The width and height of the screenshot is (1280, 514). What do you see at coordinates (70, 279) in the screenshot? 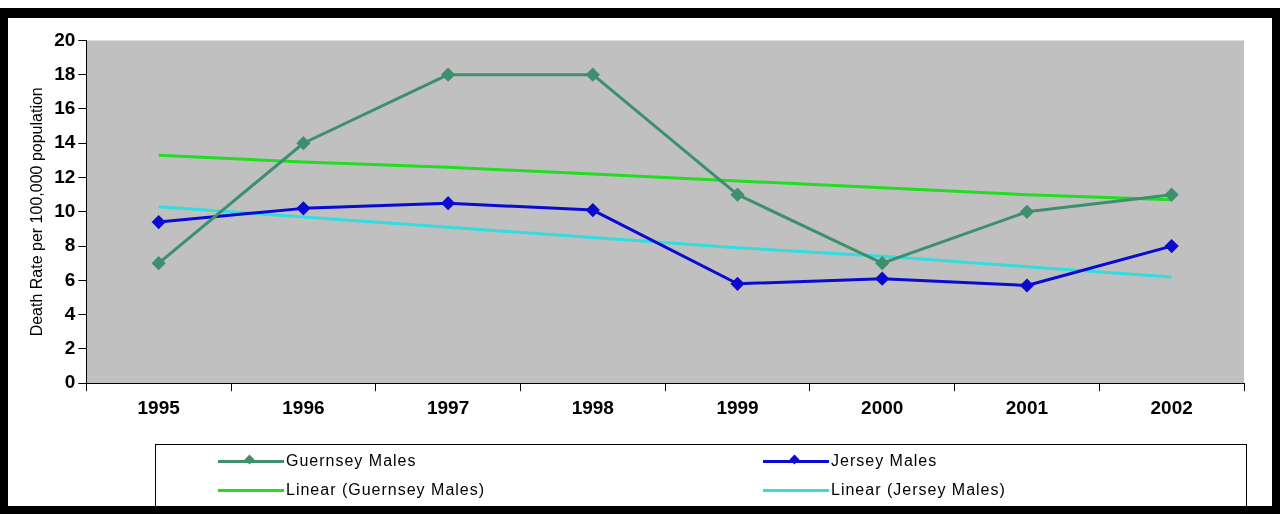
I see `y-tick-label: 6` at bounding box center [70, 279].